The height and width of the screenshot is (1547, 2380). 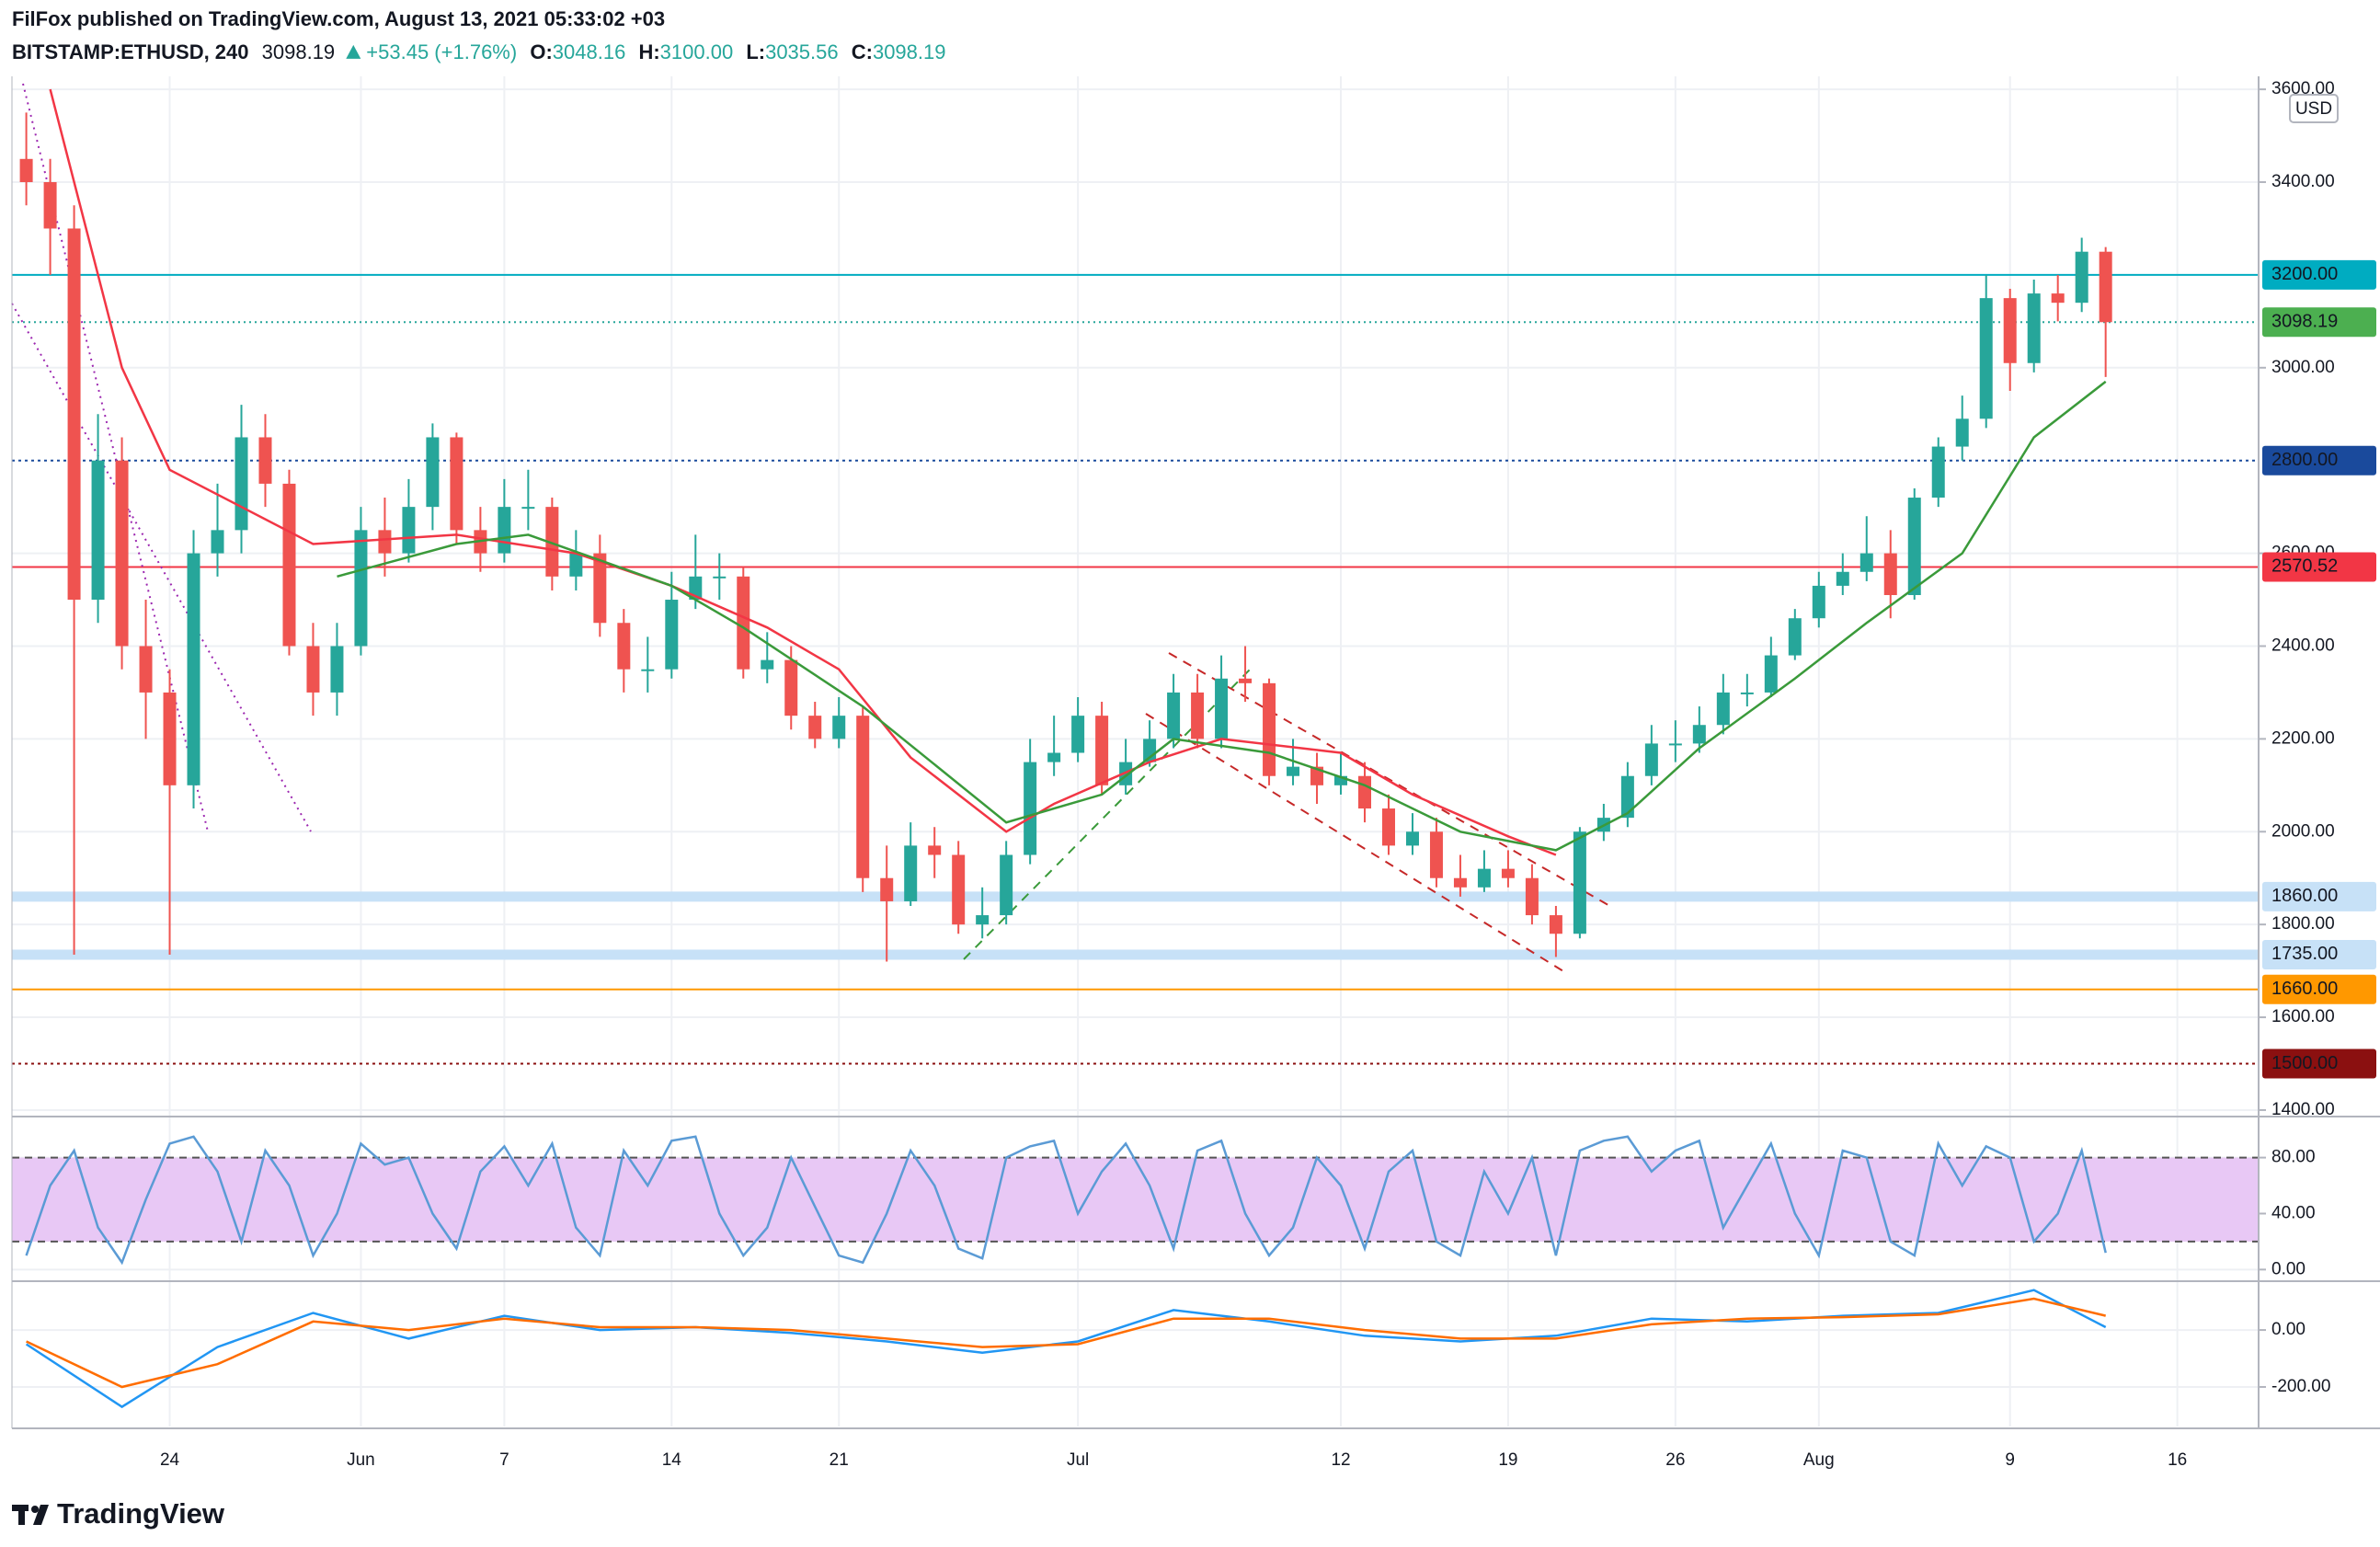 I want to click on trend-line, so click(x=161, y=567).